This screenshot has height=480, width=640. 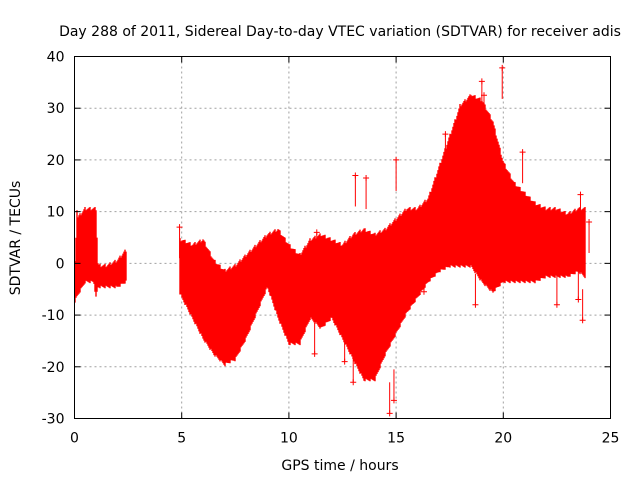 I want to click on y-tick-label: -30, so click(x=53, y=420).